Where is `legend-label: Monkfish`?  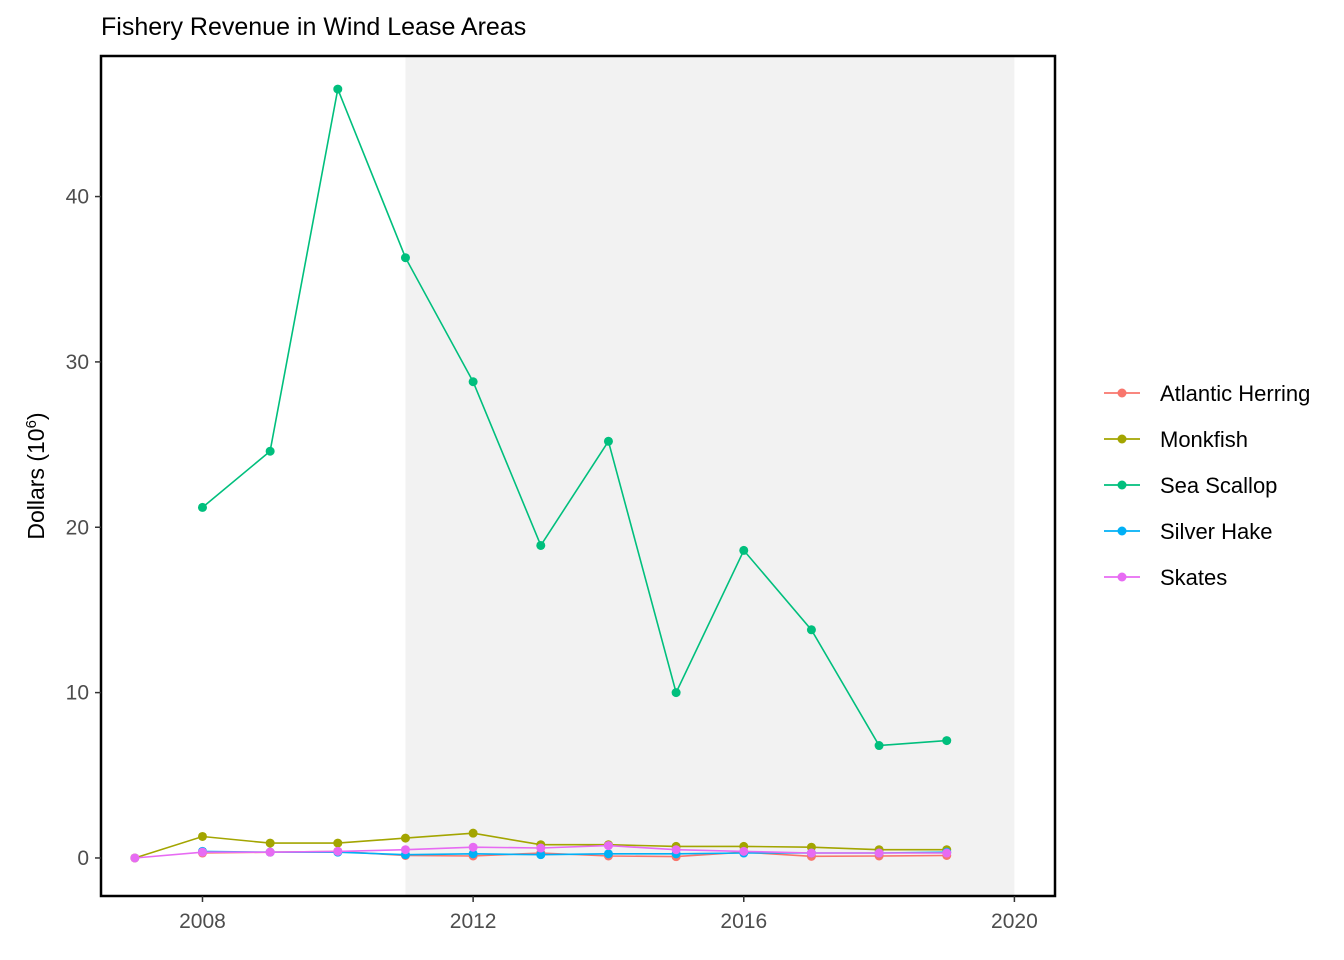 legend-label: Monkfish is located at coordinates (1204, 439).